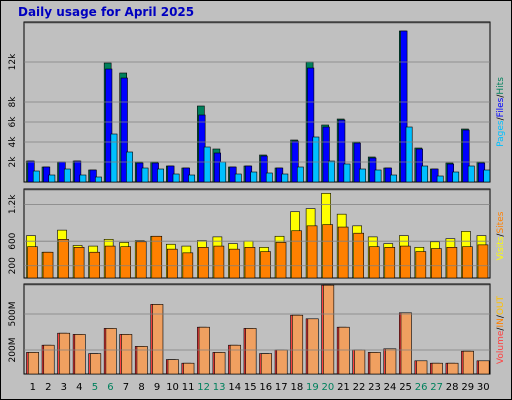  Describe the element at coordinates (13, 204) in the screenshot. I see `panel-2-tick-label: 1.2k` at that location.